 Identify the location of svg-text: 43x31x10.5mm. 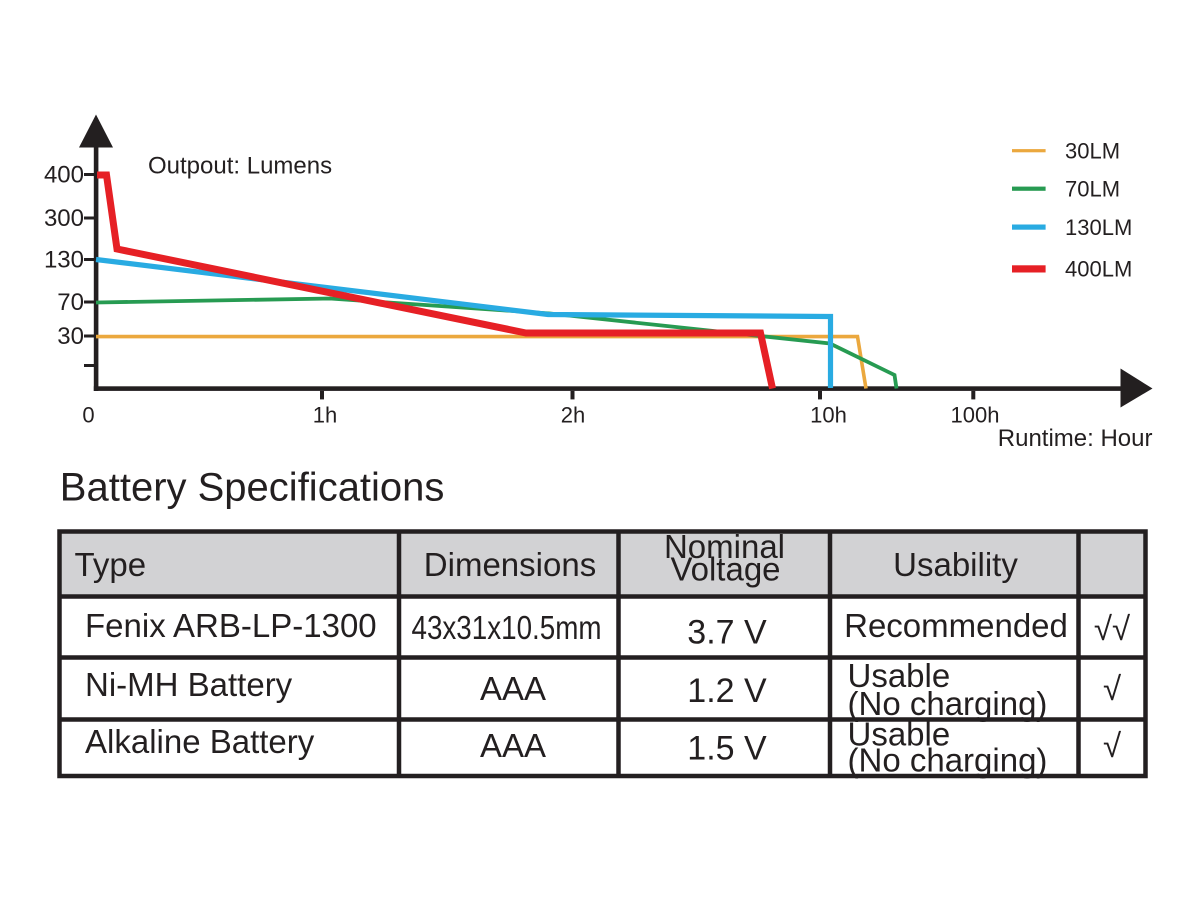
(507, 627).